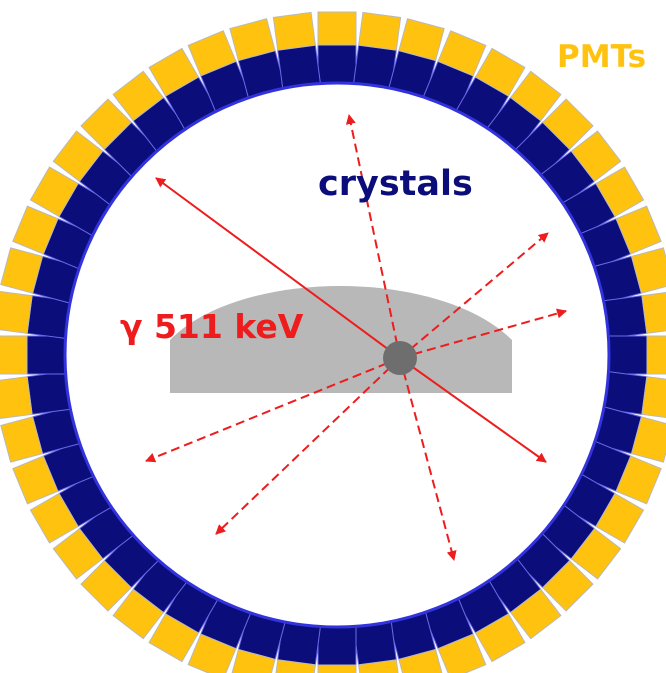  I want to click on pmts-label: PMTs, so click(601, 57).